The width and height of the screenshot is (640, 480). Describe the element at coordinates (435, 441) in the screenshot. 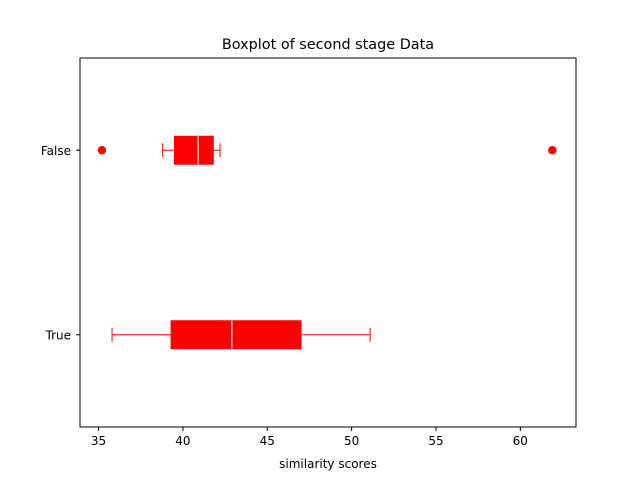

I see `x-tick-label-55: 55` at that location.